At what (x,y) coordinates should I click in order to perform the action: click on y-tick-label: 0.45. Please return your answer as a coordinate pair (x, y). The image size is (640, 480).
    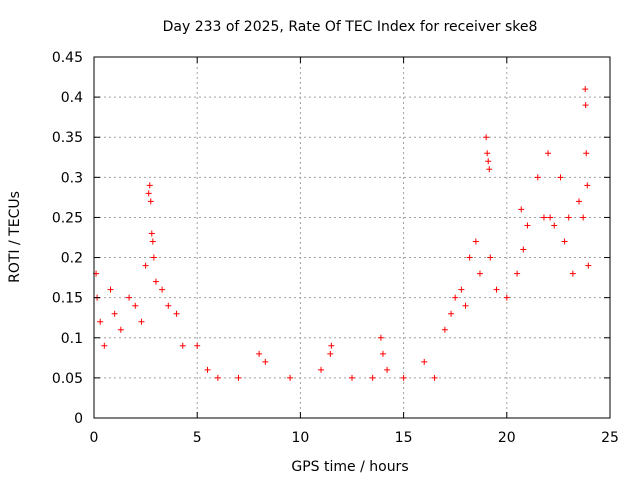
    Looking at the image, I should click on (67, 58).